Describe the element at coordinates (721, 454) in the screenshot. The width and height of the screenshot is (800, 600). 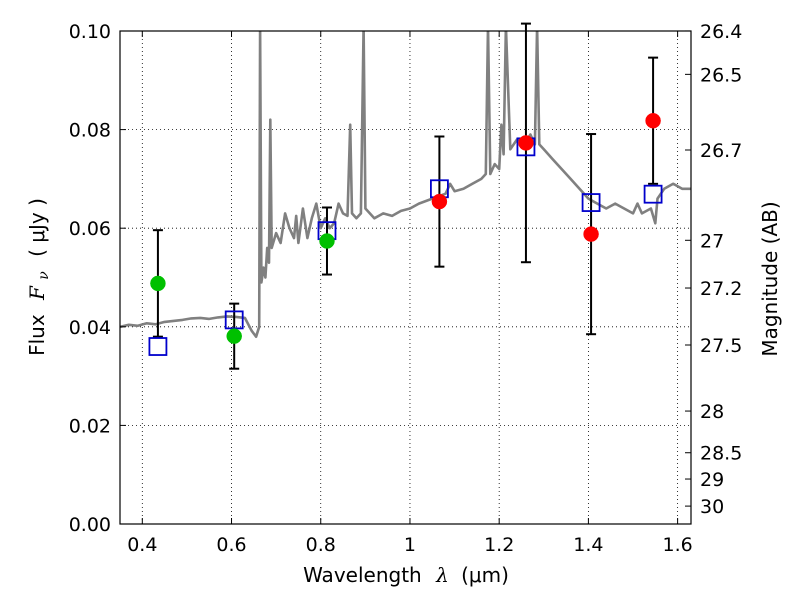
I see `y2-tick-label: 28.5` at that location.